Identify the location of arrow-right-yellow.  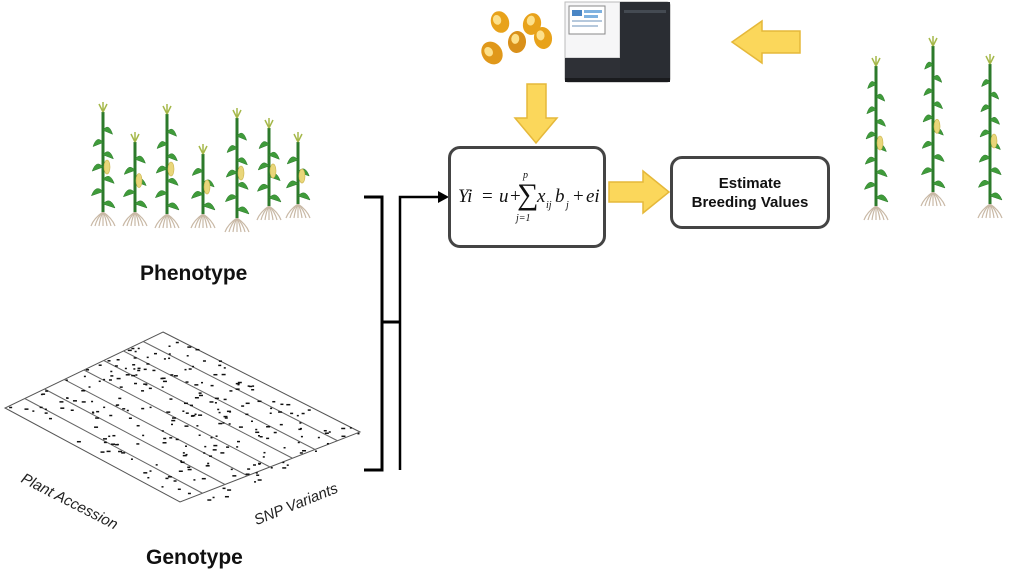
(639, 192).